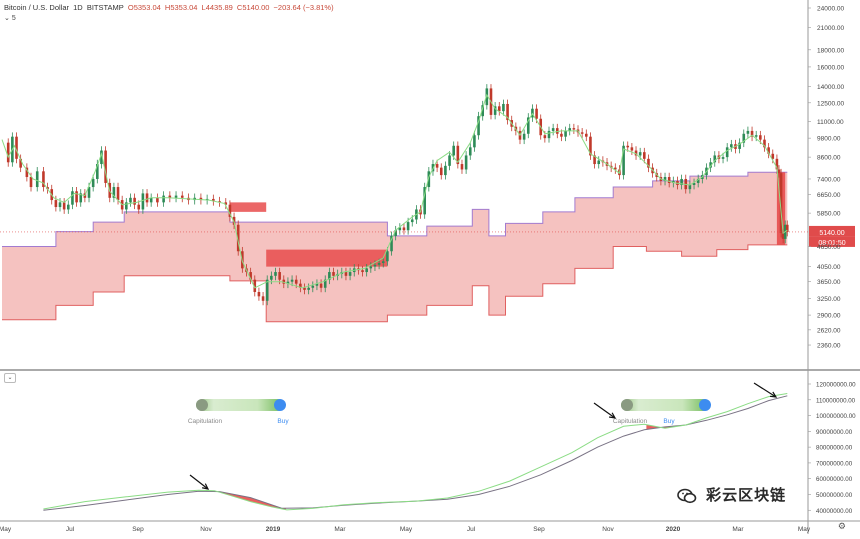 Image resolution: width=860 pixels, height=539 pixels. What do you see at coordinates (829, 214) in the screenshot?
I see `price-tick-label: 5850.00` at bounding box center [829, 214].